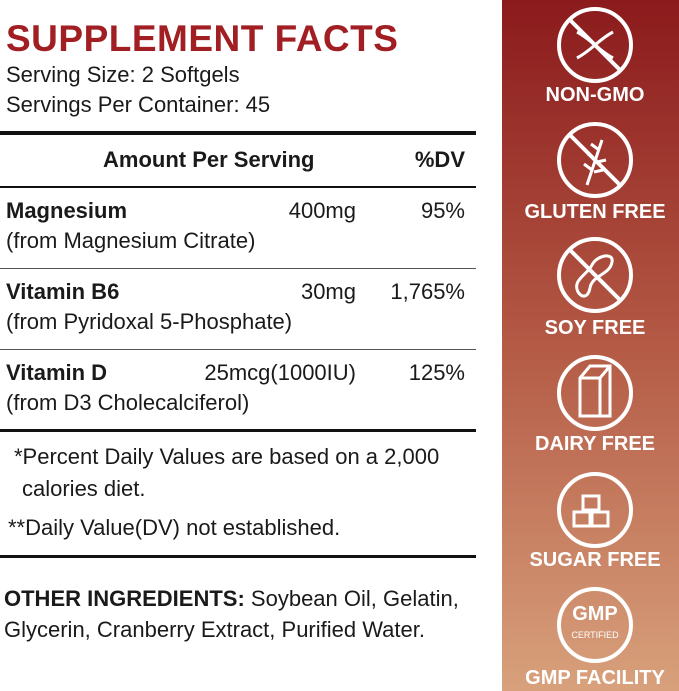 This screenshot has width=679, height=691. What do you see at coordinates (123, 74) in the screenshot?
I see `serving-size: Serving Size: 2 Softgels` at bounding box center [123, 74].